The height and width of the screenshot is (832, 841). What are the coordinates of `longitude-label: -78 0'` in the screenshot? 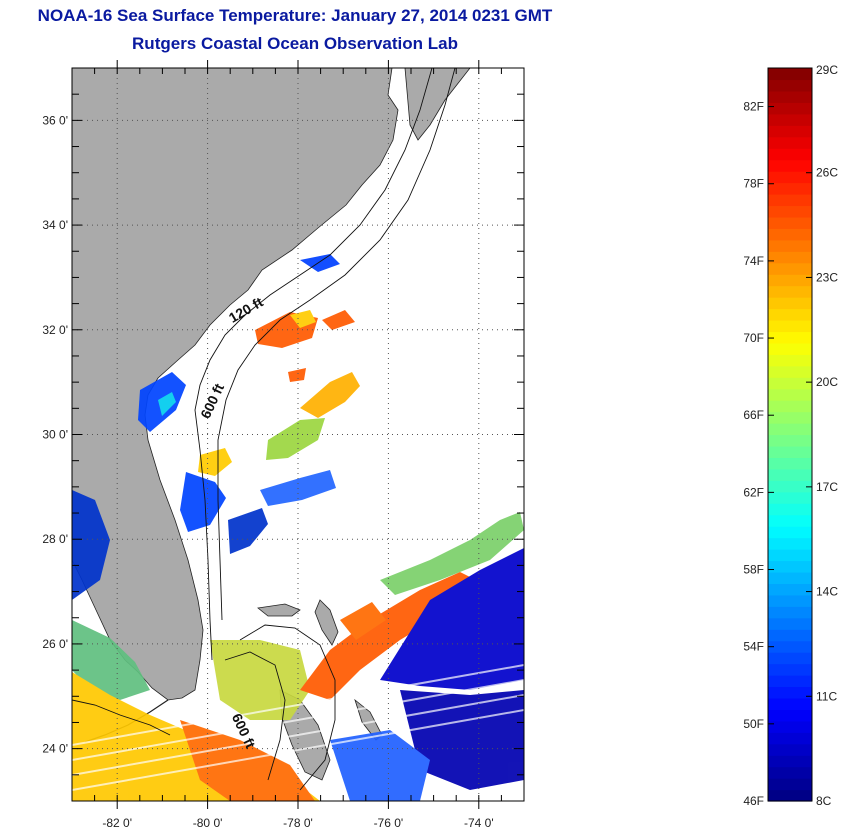 It's located at (298, 823).